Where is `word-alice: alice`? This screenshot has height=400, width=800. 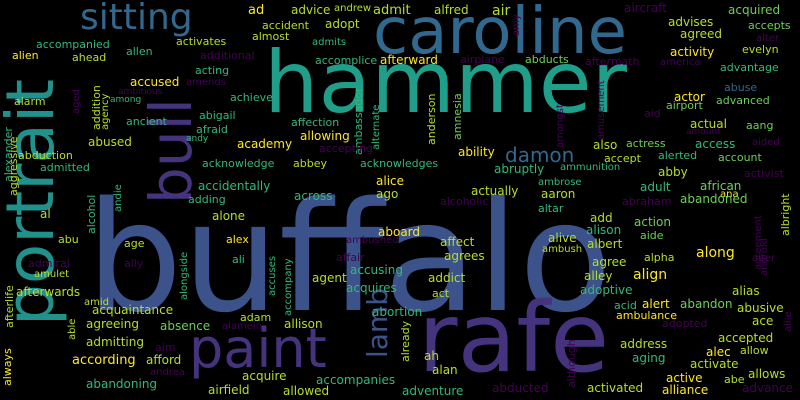 word-alice: alice is located at coordinates (390, 181).